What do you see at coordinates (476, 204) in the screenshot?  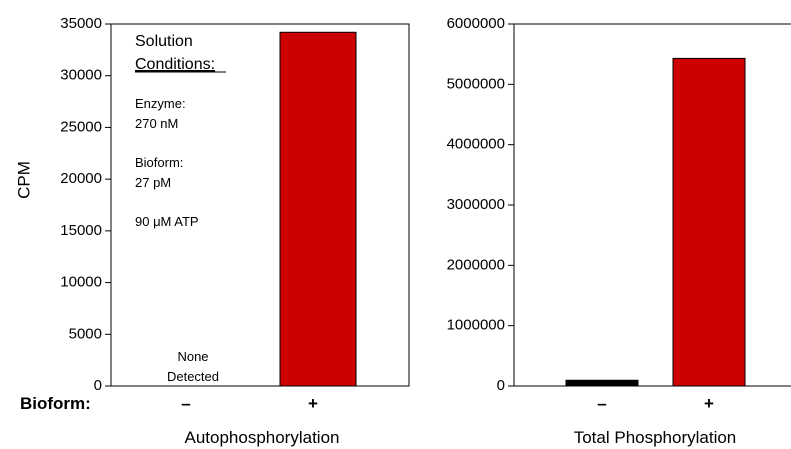 I see `right-y-tick-label: 3000000` at bounding box center [476, 204].